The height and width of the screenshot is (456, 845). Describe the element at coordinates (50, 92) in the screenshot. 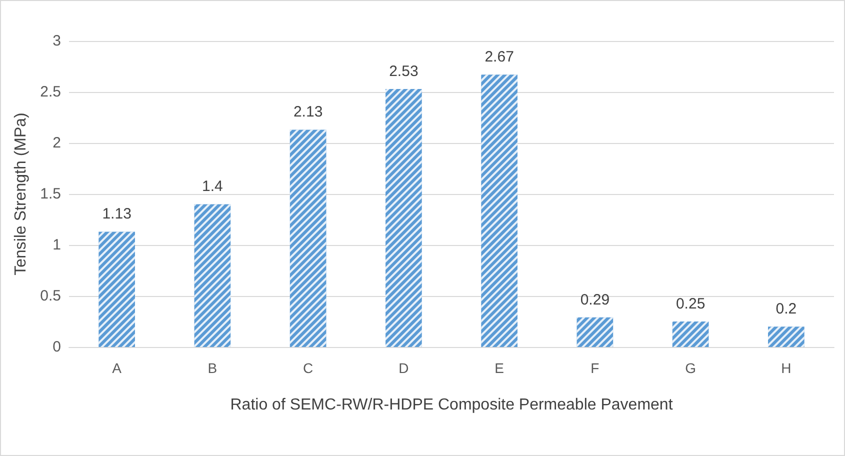

I see `y-tick-label: 2.5` at that location.